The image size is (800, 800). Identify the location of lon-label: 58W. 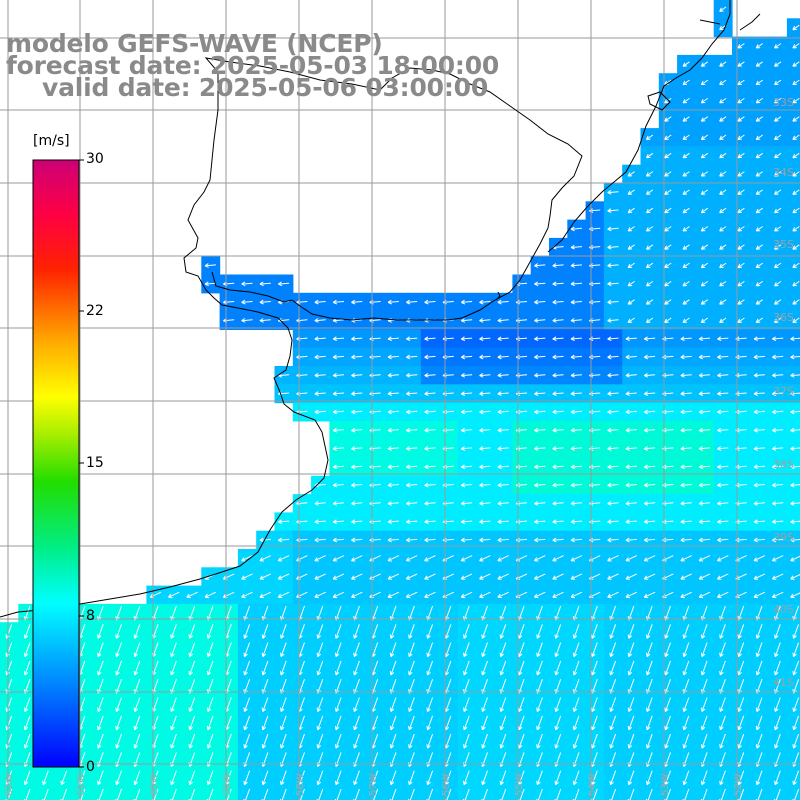
(300, 784).